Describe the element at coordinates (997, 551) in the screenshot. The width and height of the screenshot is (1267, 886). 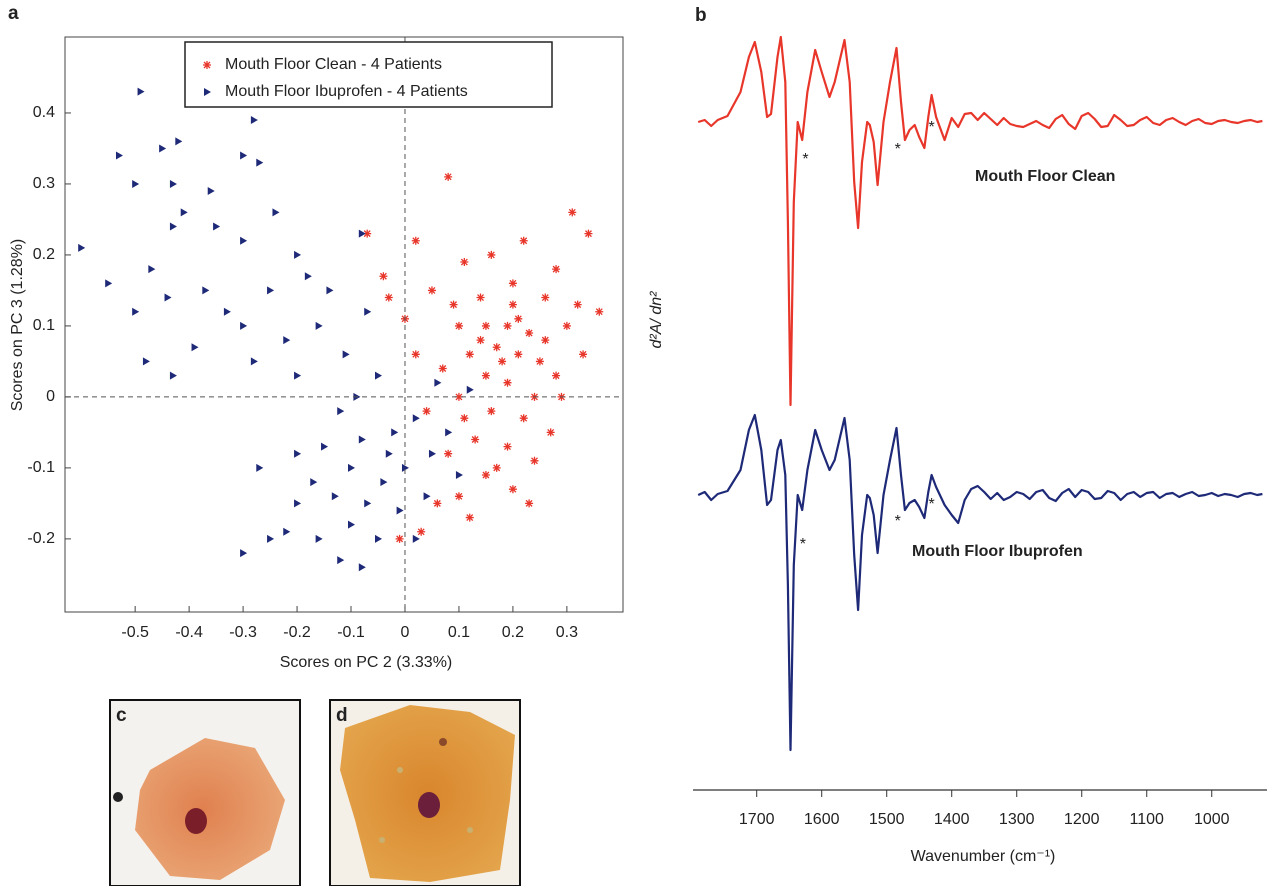
I see `series-label: Mouth Floor Ibuprofen` at that location.